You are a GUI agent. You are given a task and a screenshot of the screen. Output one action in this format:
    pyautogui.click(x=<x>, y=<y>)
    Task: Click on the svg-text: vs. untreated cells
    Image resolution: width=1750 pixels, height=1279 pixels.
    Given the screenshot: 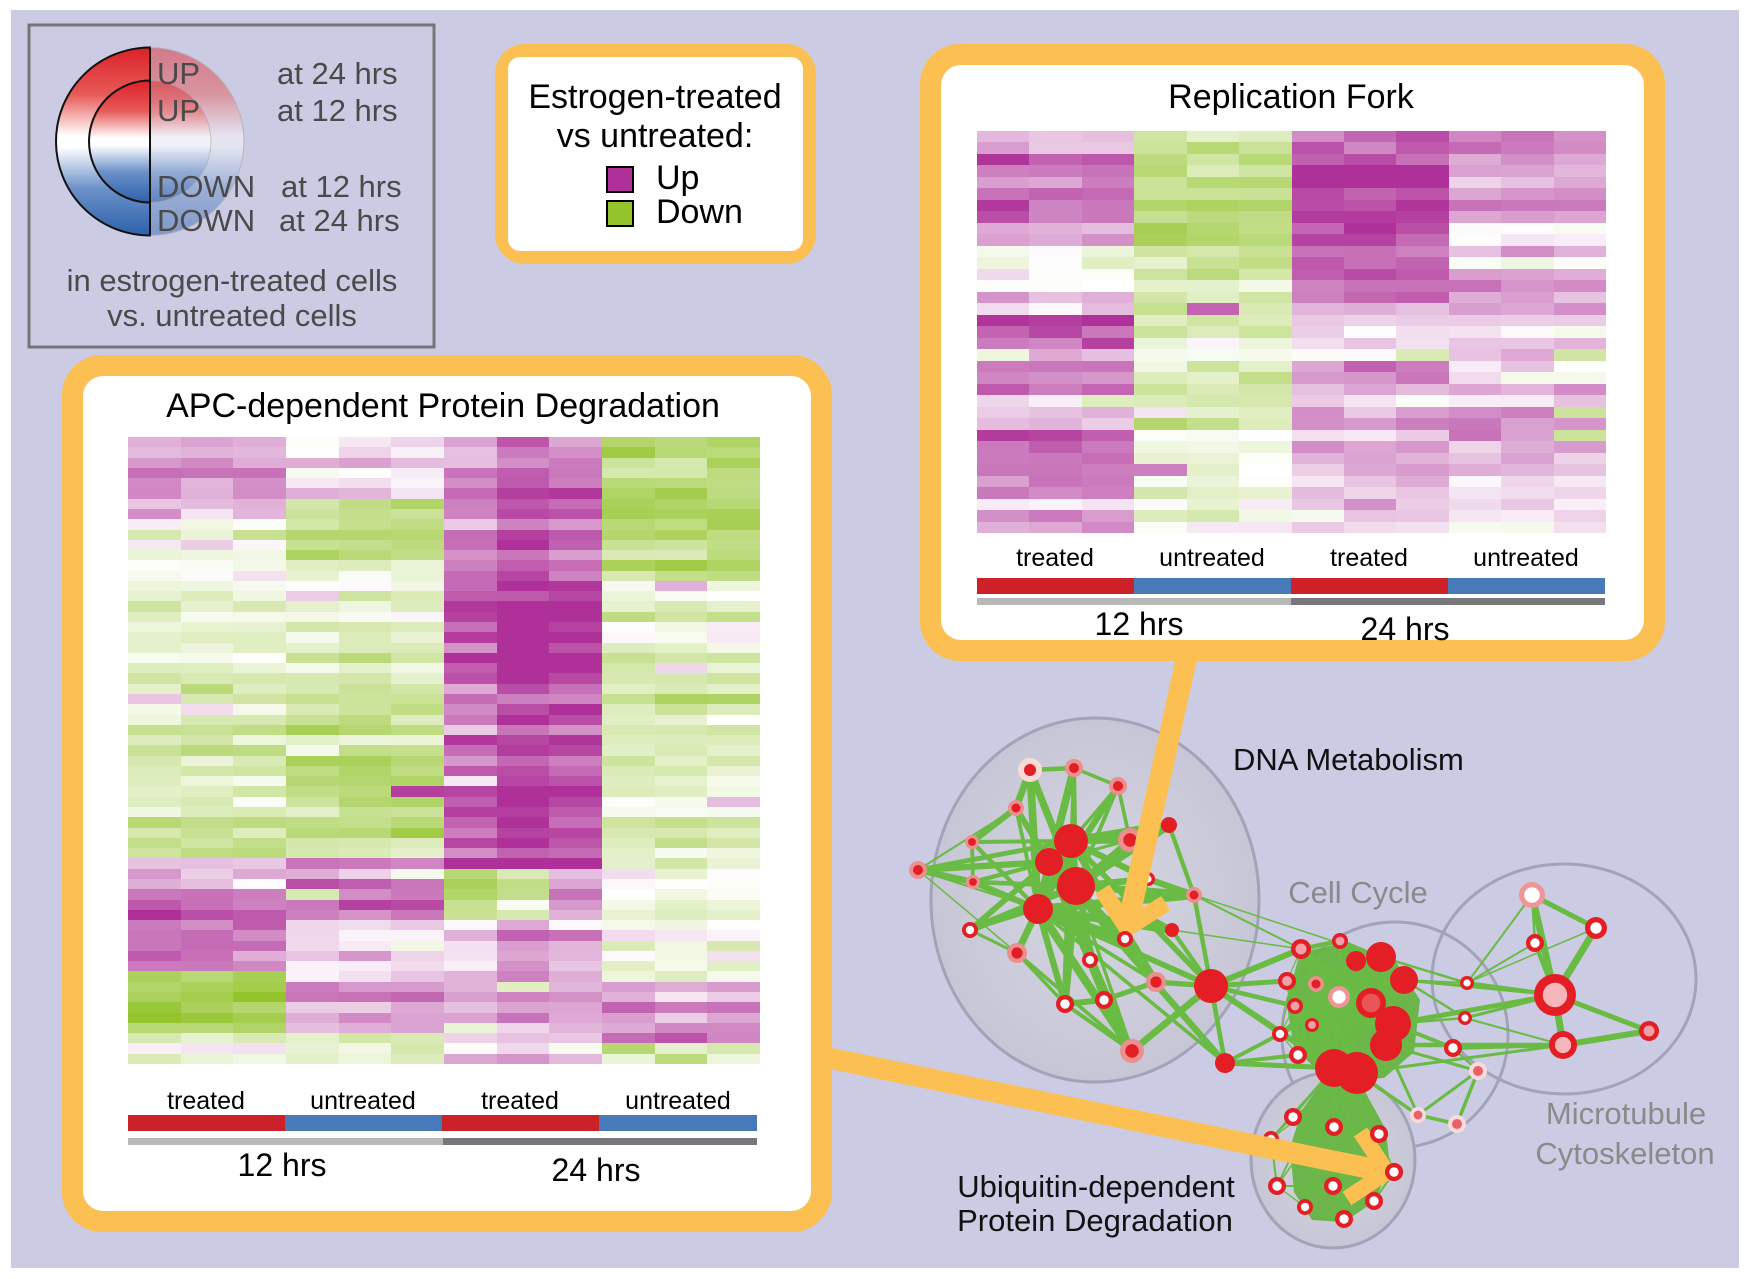 What is the action you would take?
    pyautogui.click(x=232, y=315)
    